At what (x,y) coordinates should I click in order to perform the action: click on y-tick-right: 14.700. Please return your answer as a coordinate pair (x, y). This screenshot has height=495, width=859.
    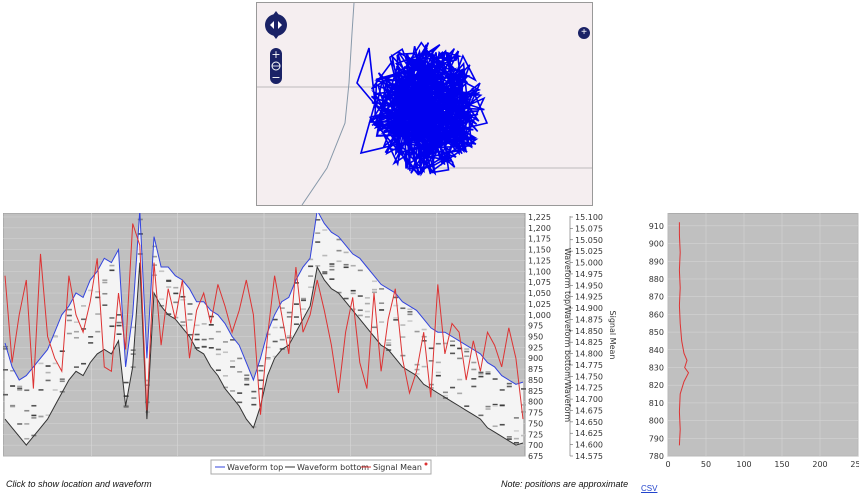
    Looking at the image, I should click on (589, 399).